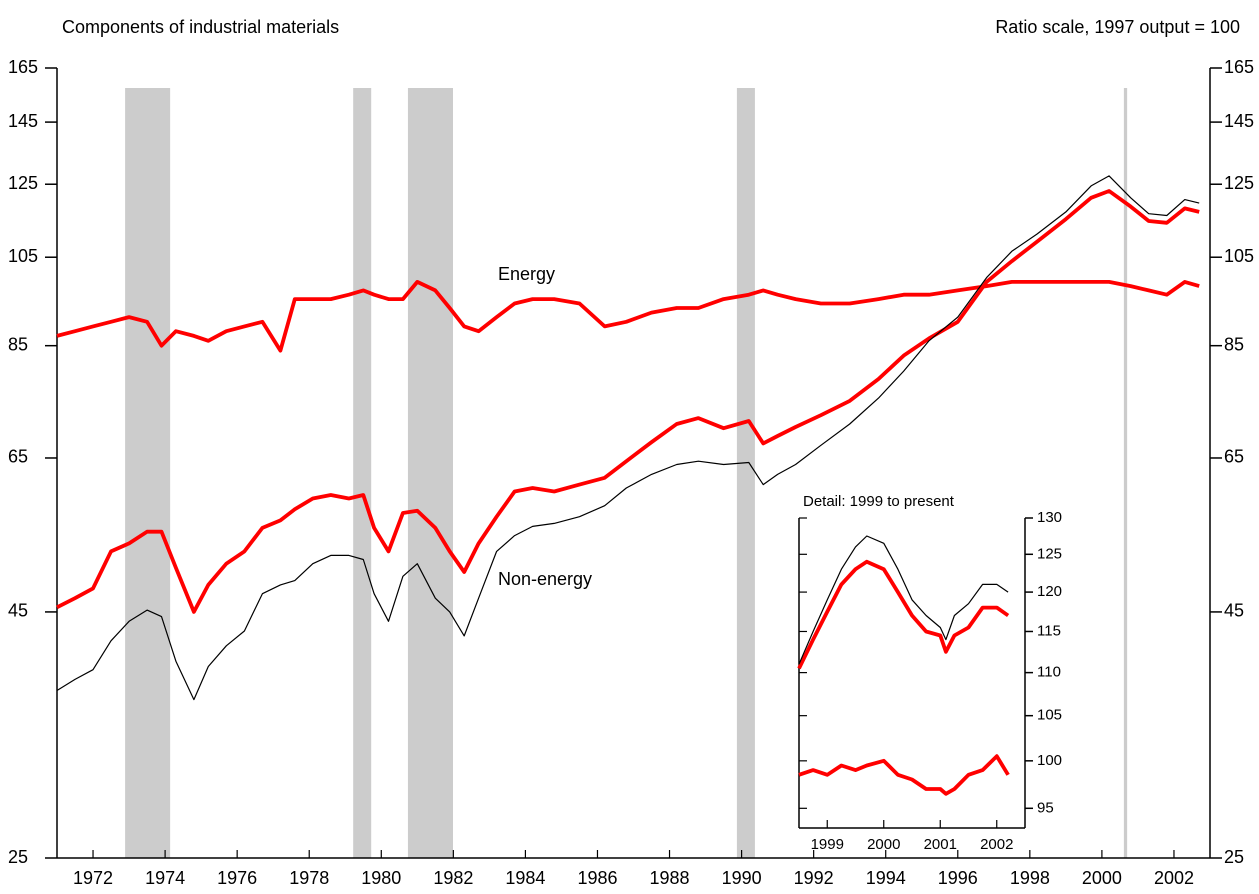  What do you see at coordinates (165, 878) in the screenshot?
I see `x-tick-label: 1974` at bounding box center [165, 878].